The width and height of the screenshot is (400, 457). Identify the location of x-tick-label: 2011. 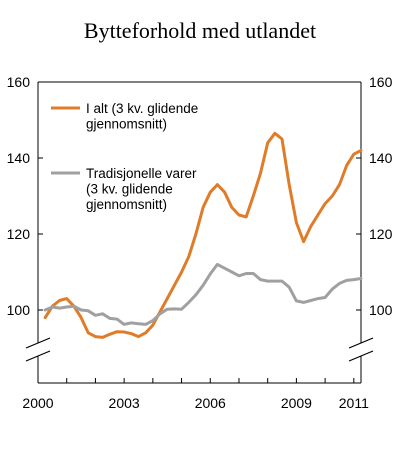
(354, 403).